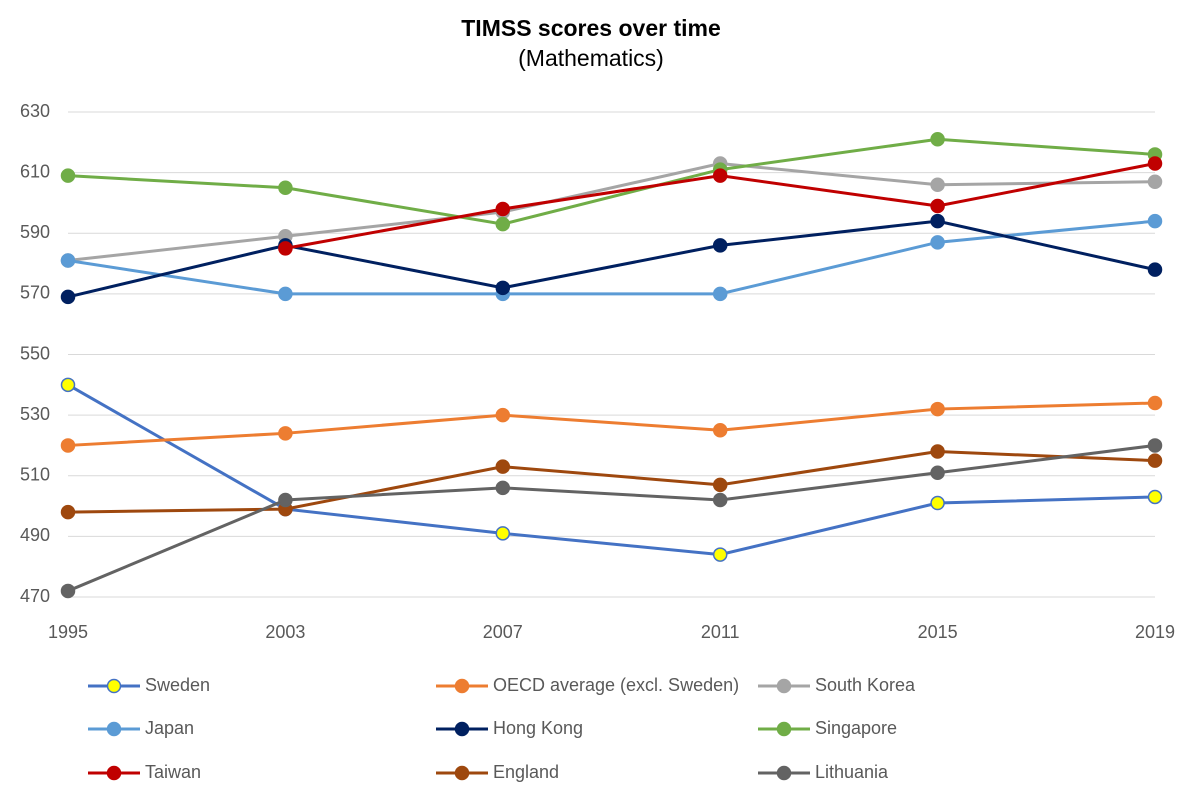  What do you see at coordinates (35, 171) in the screenshot?
I see `y-tick-label: 610` at bounding box center [35, 171].